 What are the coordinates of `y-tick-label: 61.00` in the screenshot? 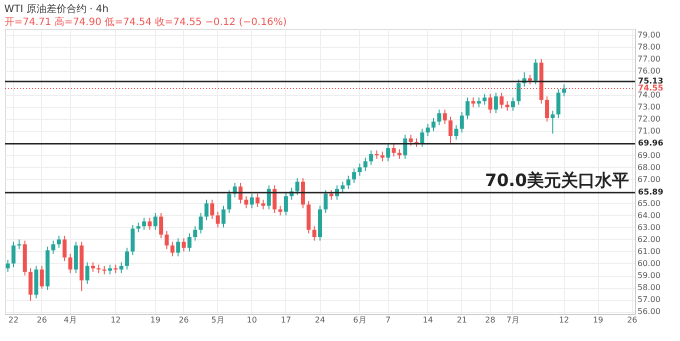 It's located at (649, 251).